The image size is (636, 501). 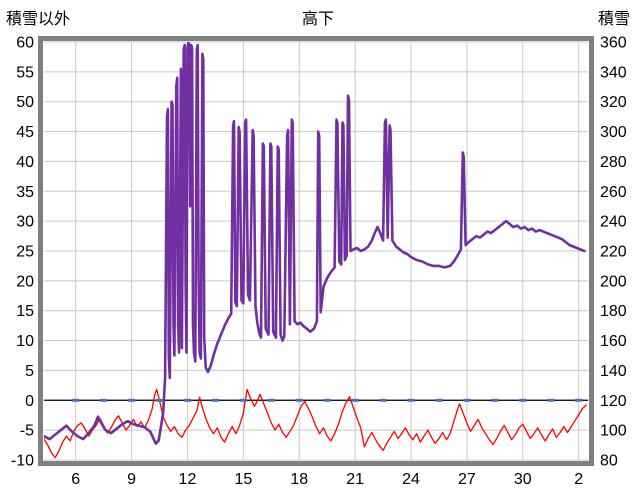 What do you see at coordinates (25, 72) in the screenshot?
I see `left-axis-tick-label: 55` at bounding box center [25, 72].